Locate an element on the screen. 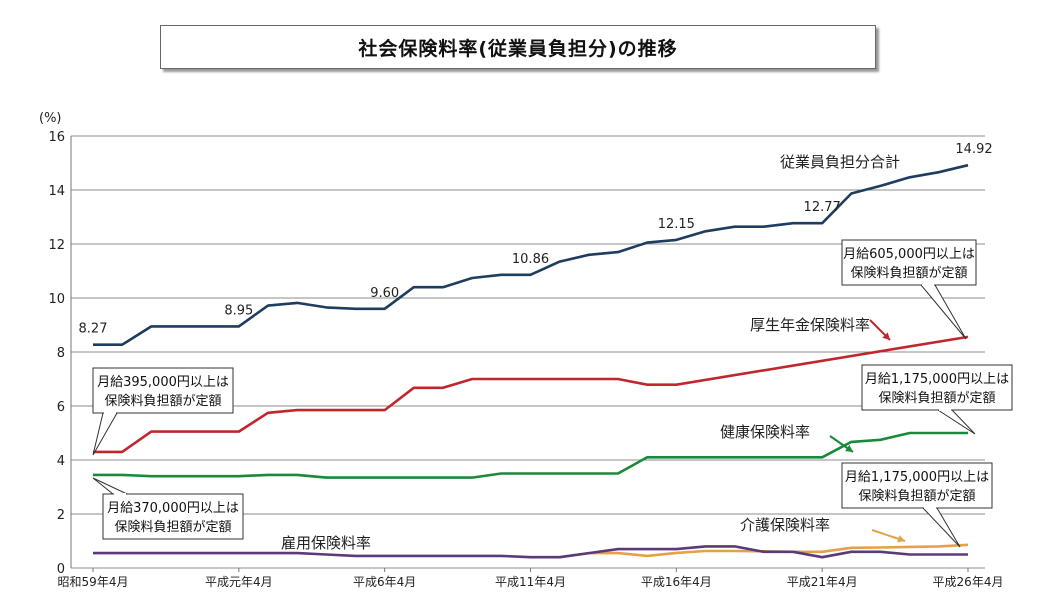 The image size is (1055, 605). y-tick-label: 4 is located at coordinates (61, 461).